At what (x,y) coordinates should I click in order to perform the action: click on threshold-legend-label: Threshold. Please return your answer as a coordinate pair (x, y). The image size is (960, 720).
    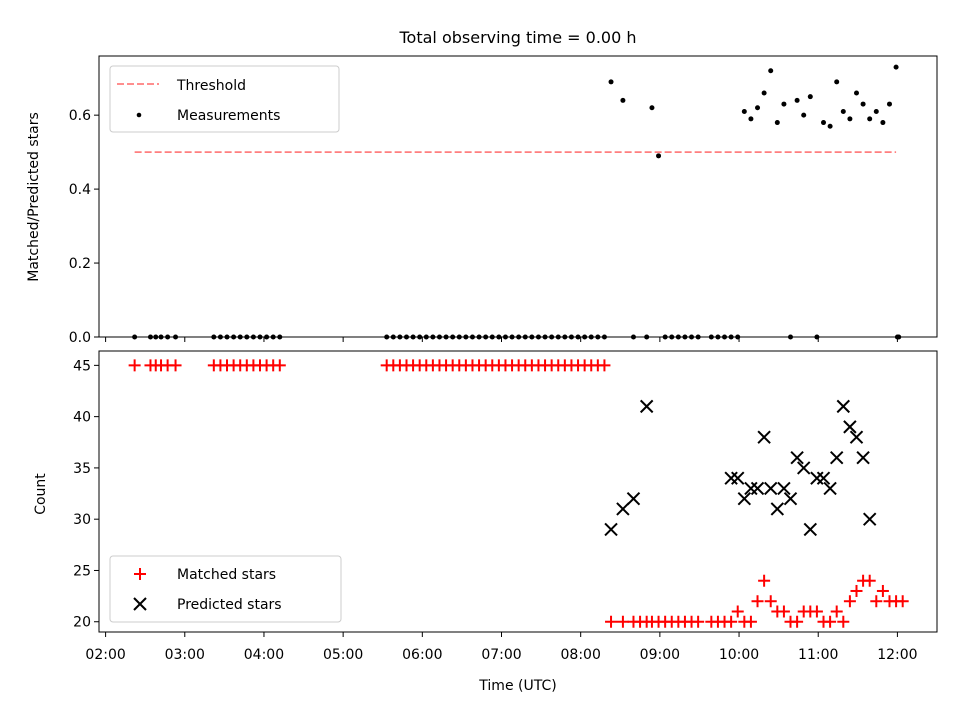
    Looking at the image, I should click on (211, 86).